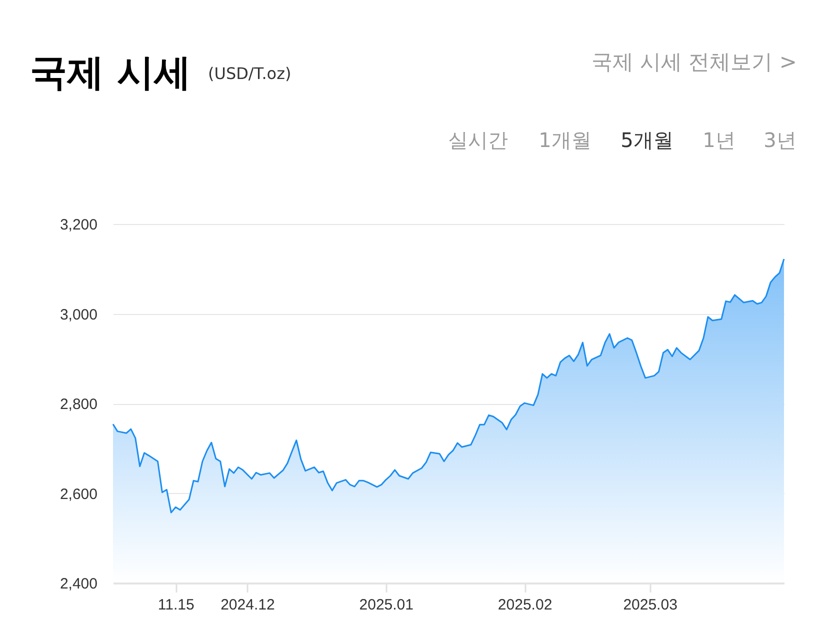 Image resolution: width=828 pixels, height=636 pixels. What do you see at coordinates (250, 73) in the screenshot?
I see `chart-subtitle: (USD/T.oz)` at bounding box center [250, 73].